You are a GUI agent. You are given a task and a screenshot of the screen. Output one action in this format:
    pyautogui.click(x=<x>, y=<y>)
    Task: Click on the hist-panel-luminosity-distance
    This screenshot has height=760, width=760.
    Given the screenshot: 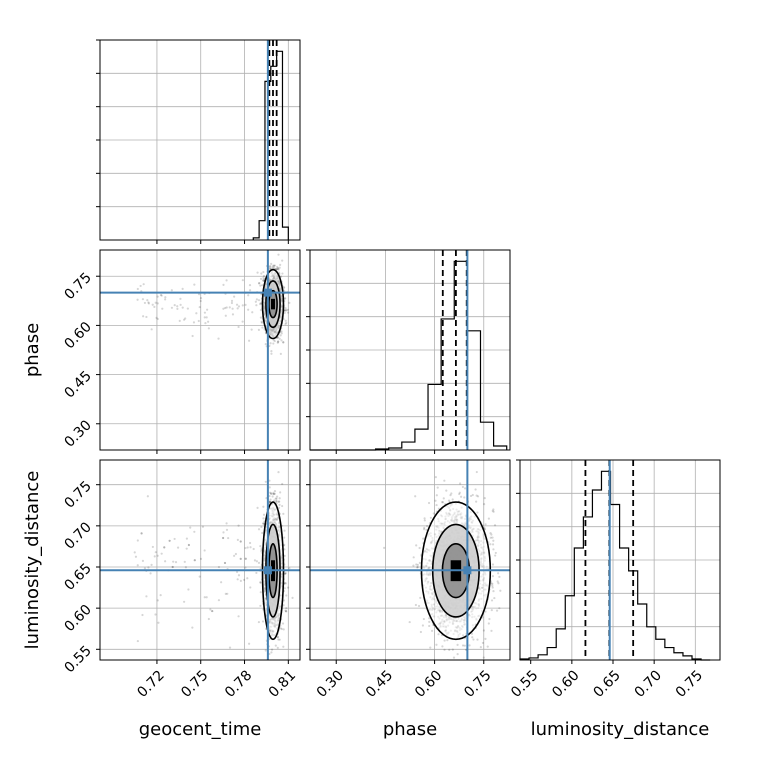 What is the action you would take?
    pyautogui.click(x=618, y=561)
    